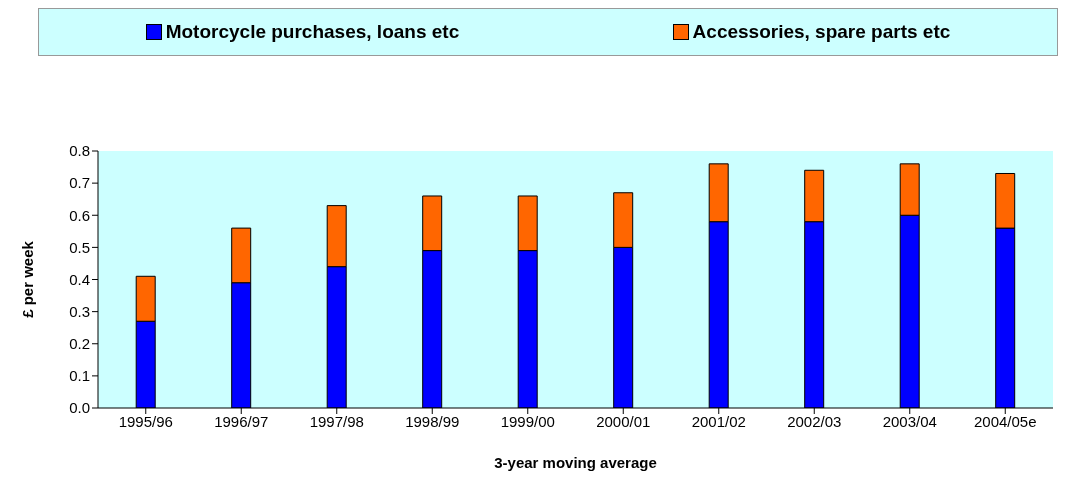 The height and width of the screenshot is (488, 1065). I want to click on x-tick-label: 1998/99, so click(432, 421).